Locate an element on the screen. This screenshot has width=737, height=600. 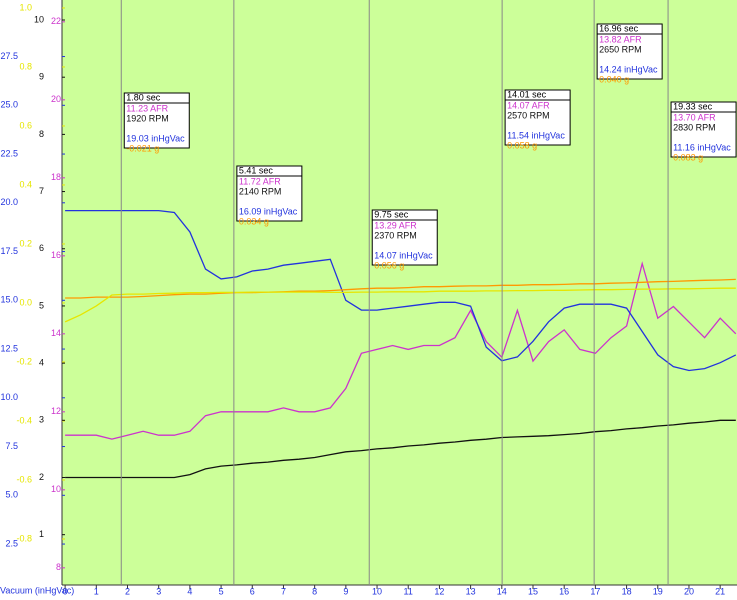
x-tick-label: 12 is located at coordinates (439, 591).